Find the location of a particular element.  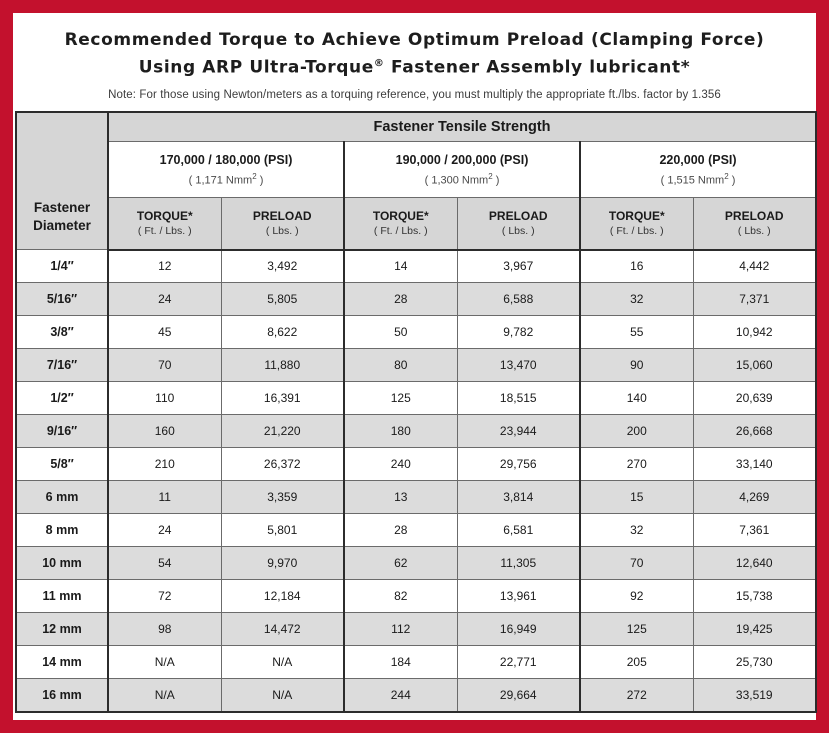

torque-cell: 244 is located at coordinates (400, 695).